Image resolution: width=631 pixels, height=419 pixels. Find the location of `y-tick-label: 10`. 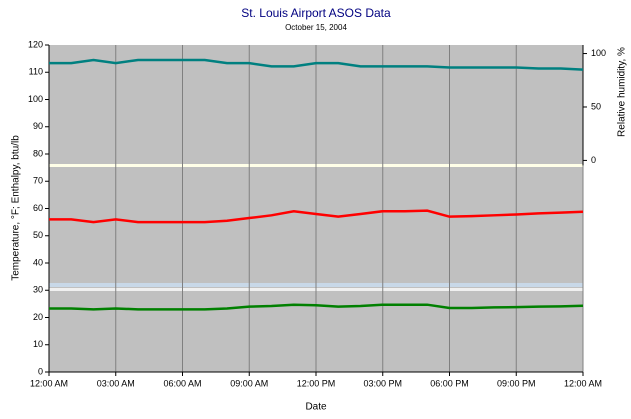

y-tick-label: 10 is located at coordinates (38, 344).